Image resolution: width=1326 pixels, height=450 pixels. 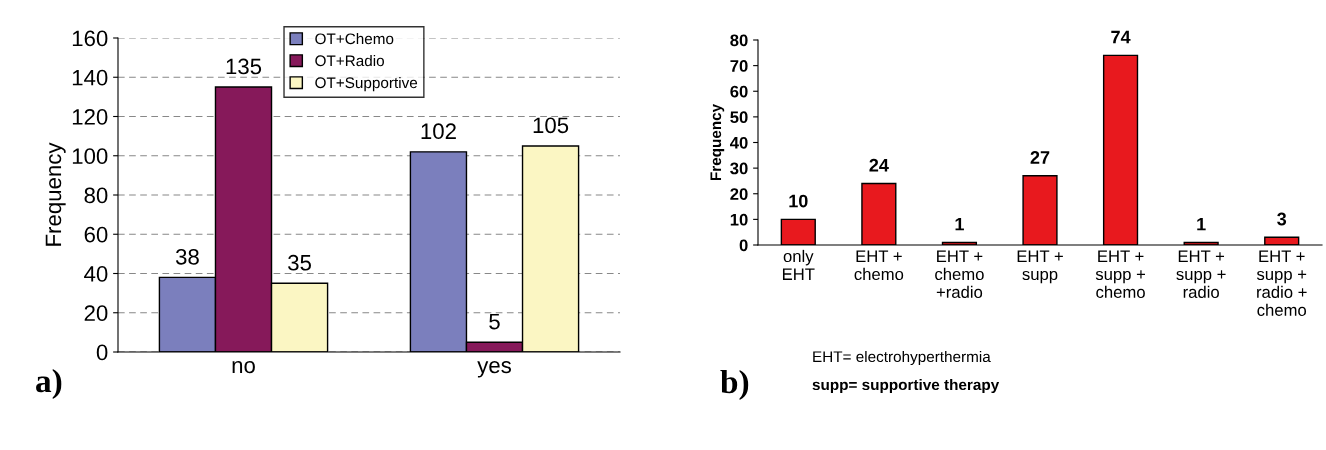 I want to click on y-tick-label: 50, so click(x=739, y=117).